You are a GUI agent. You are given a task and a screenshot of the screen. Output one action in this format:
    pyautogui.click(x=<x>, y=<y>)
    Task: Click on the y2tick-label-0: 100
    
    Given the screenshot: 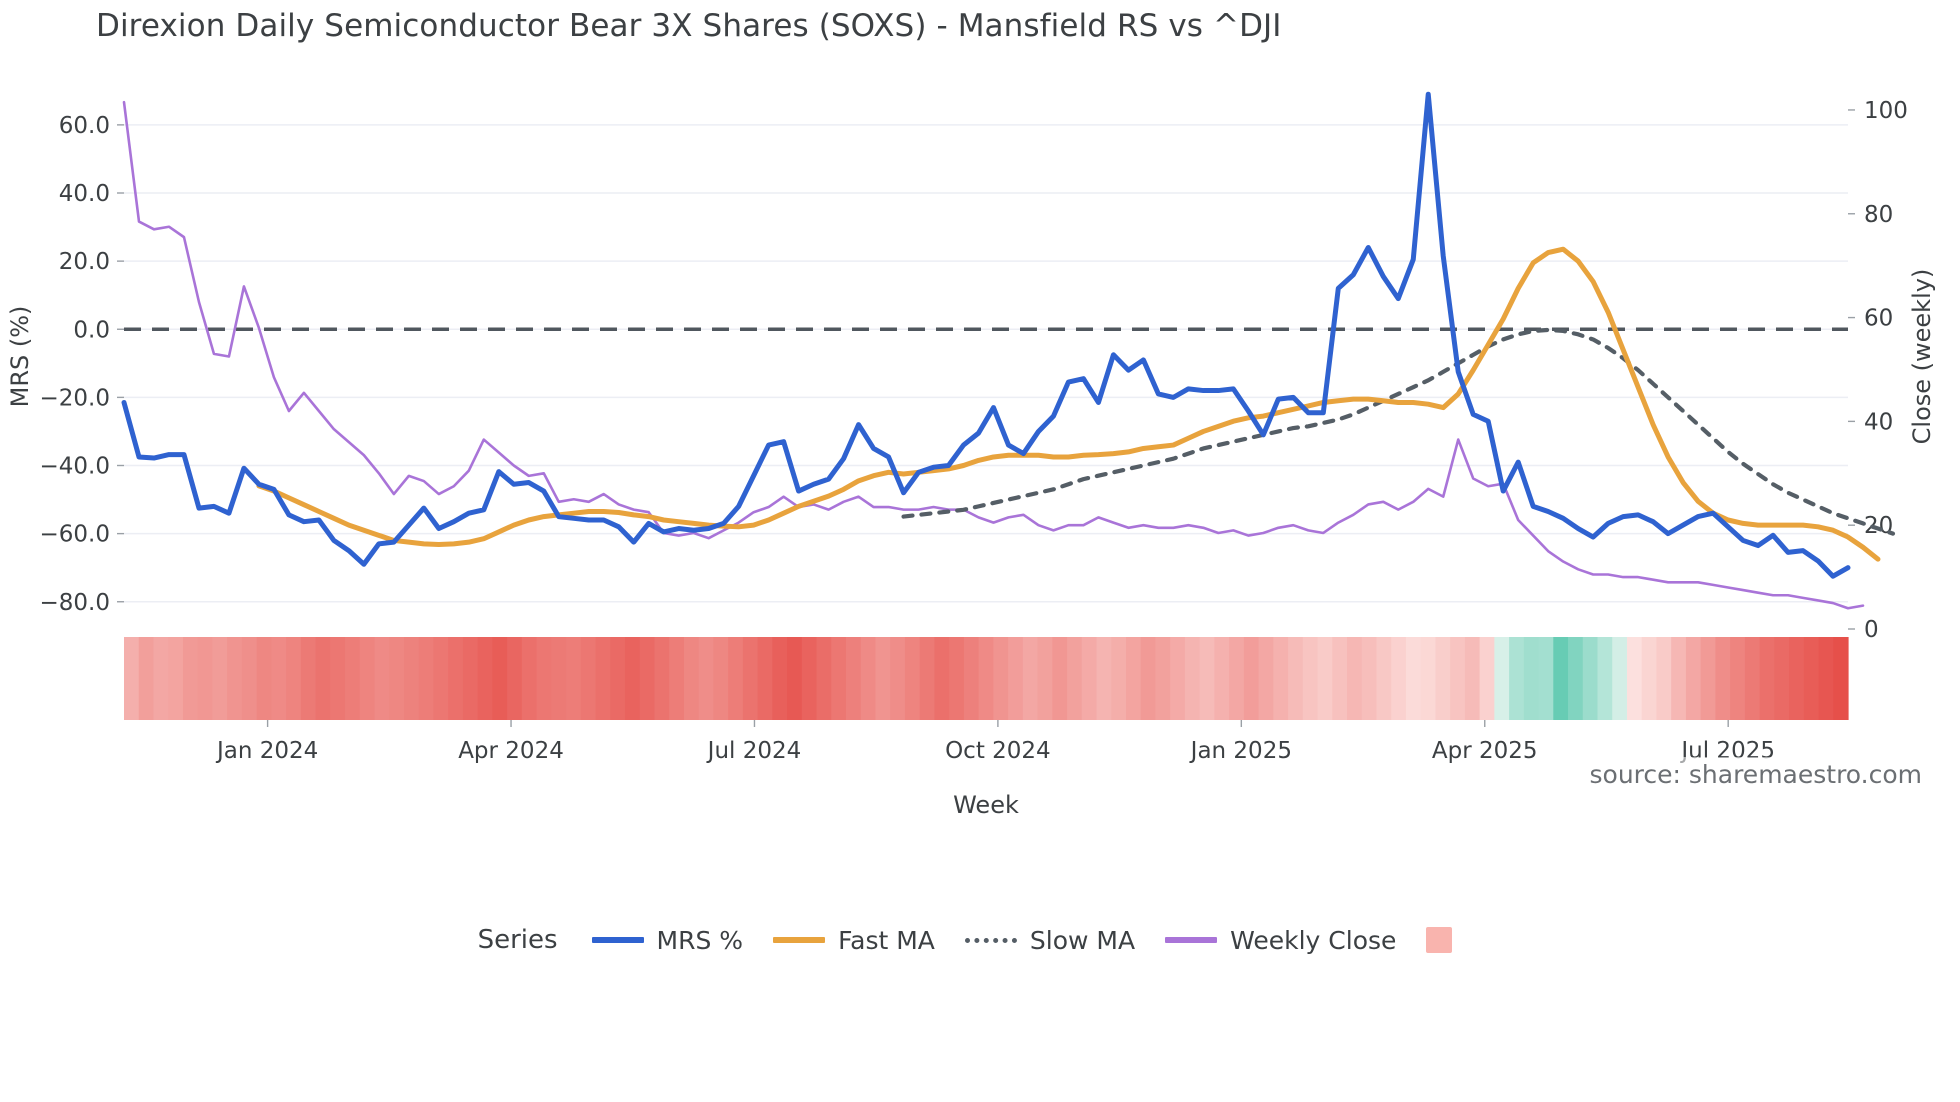 What is the action you would take?
    pyautogui.click(x=1886, y=111)
    